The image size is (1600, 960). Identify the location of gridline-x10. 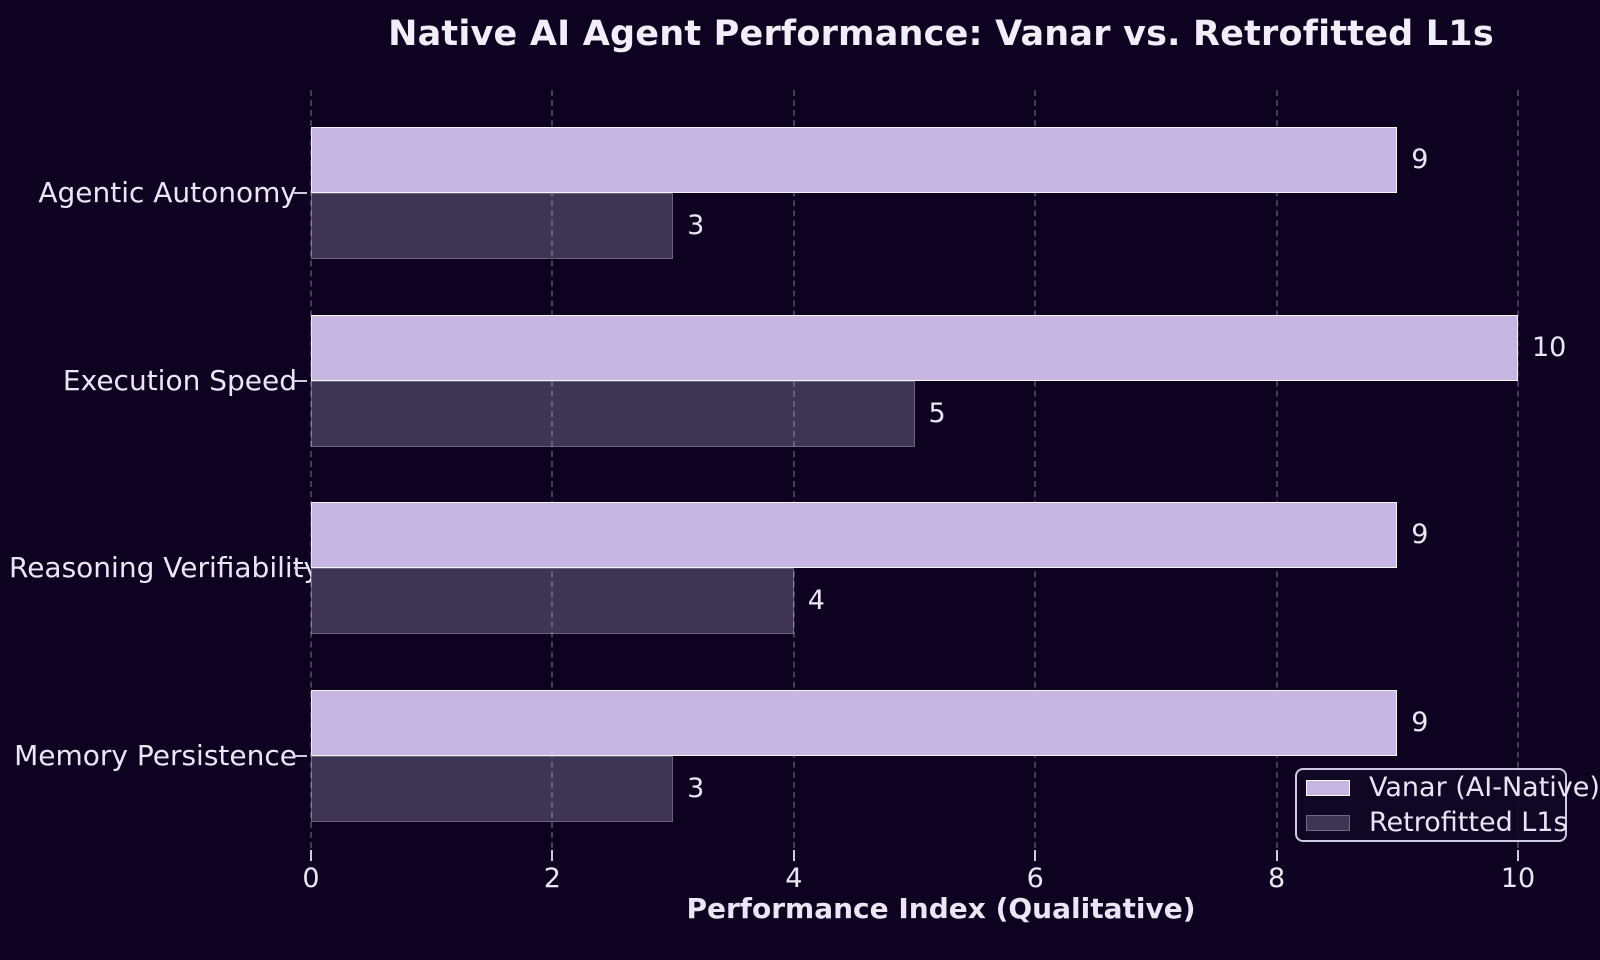
(1518, 469).